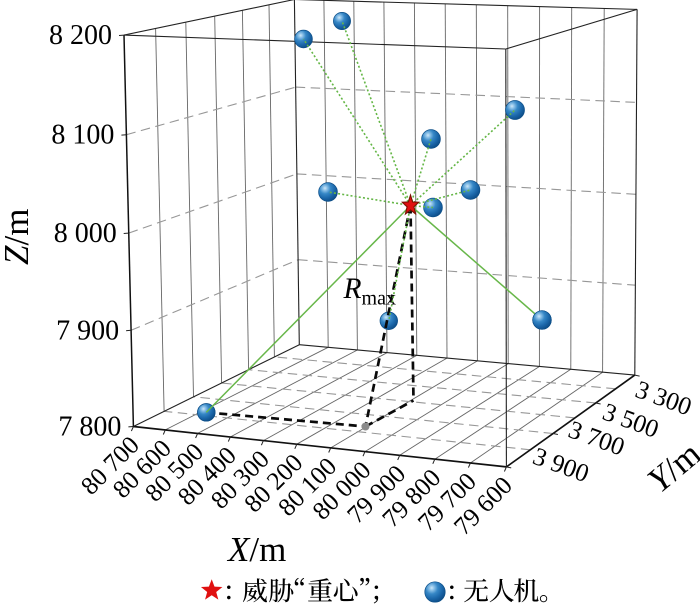 This screenshot has width=700, height=609. What do you see at coordinates (85, 233) in the screenshot?
I see `svg-text: 8 000` at bounding box center [85, 233].